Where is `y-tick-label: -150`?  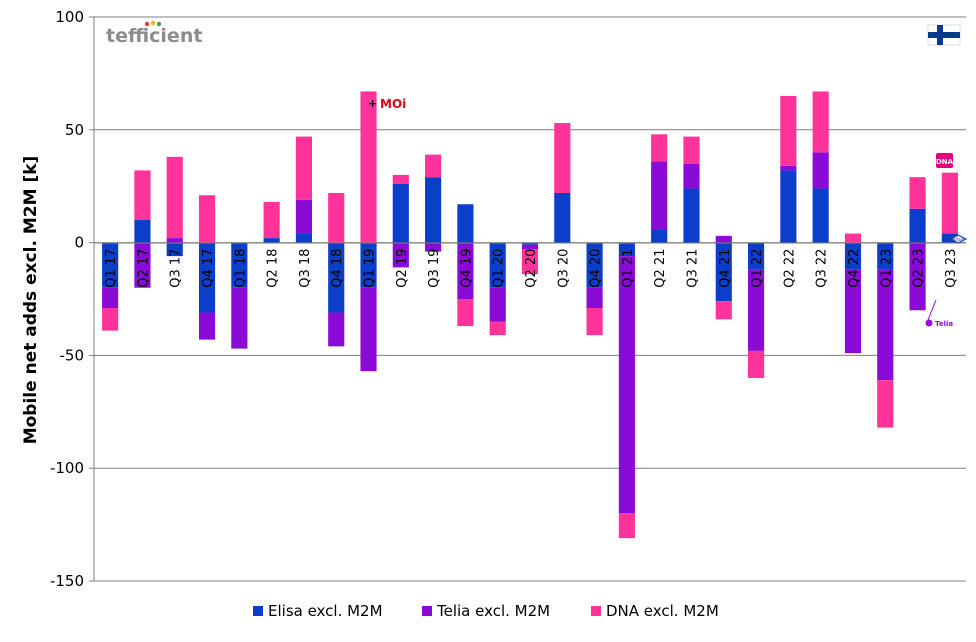 y-tick-label: -150 is located at coordinates (67, 581).